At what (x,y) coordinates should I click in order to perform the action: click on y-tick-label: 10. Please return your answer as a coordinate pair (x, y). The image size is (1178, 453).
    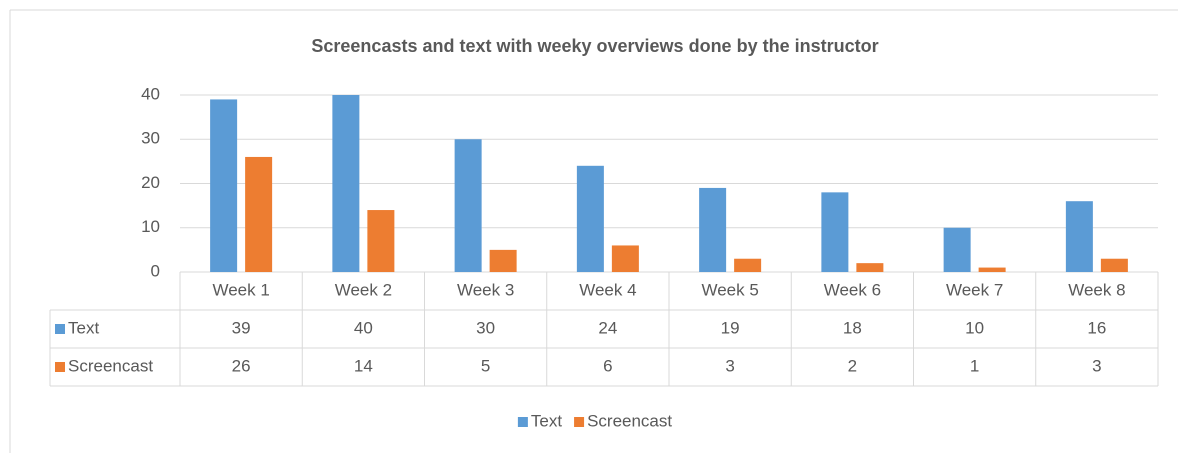
    Looking at the image, I should click on (150, 226).